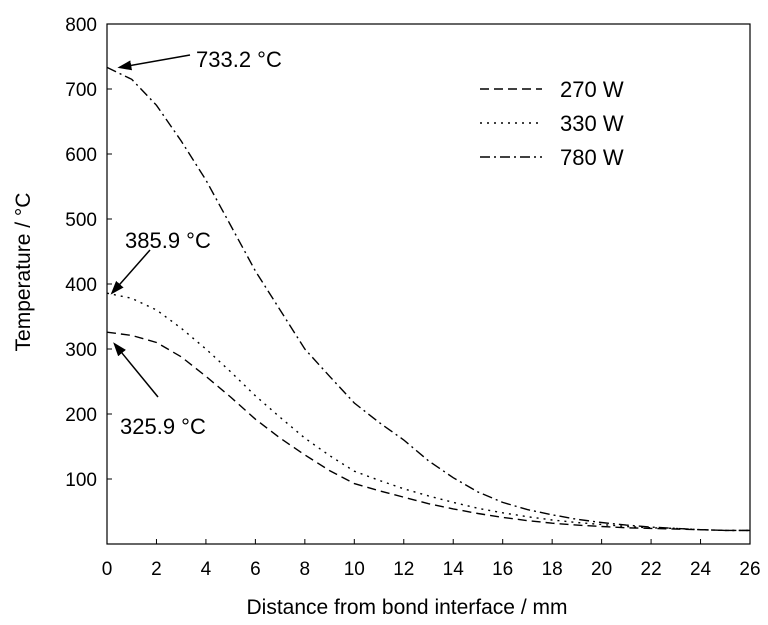 The image size is (768, 625). I want to click on x-tick-label: 4, so click(206, 569).